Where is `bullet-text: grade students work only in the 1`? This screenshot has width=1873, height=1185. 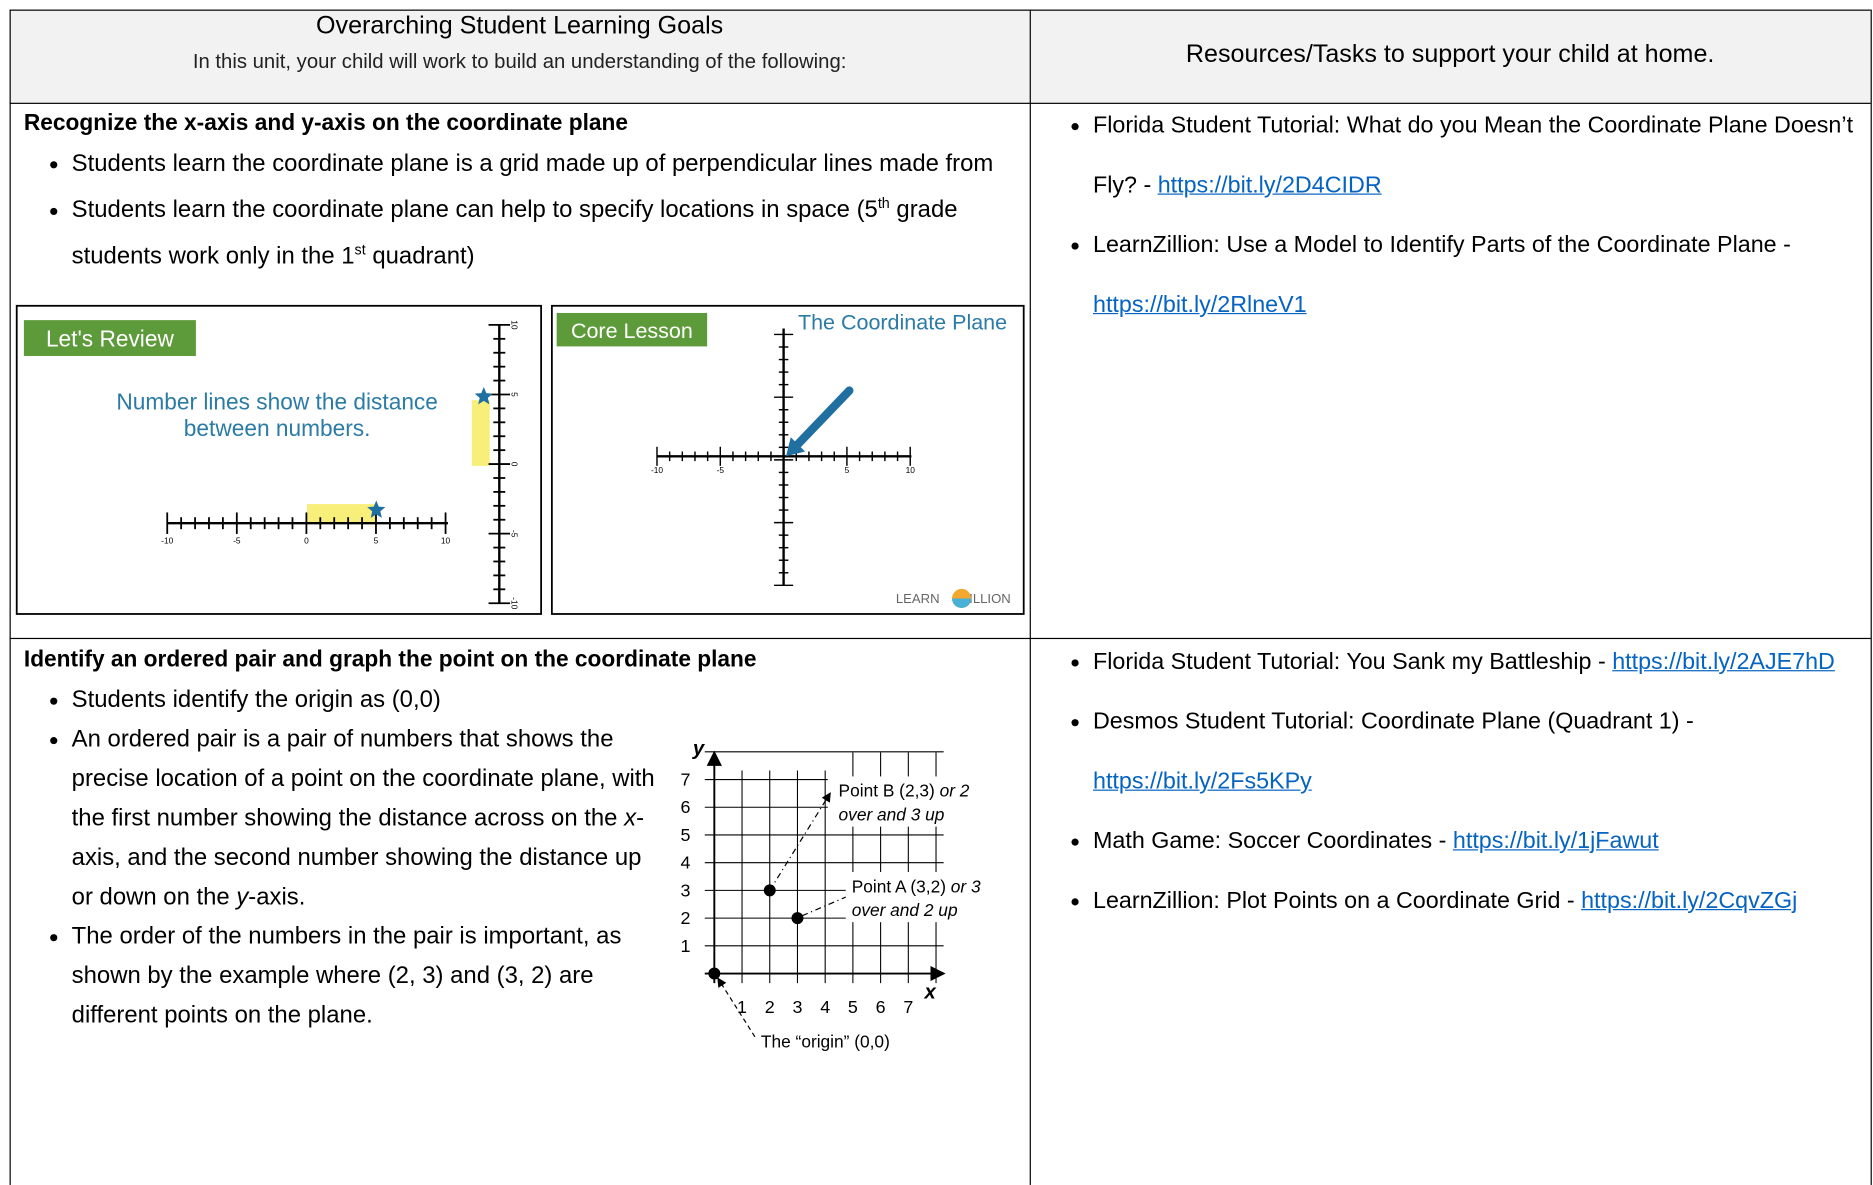 bullet-text: grade students work only in the 1 is located at coordinates (514, 233).